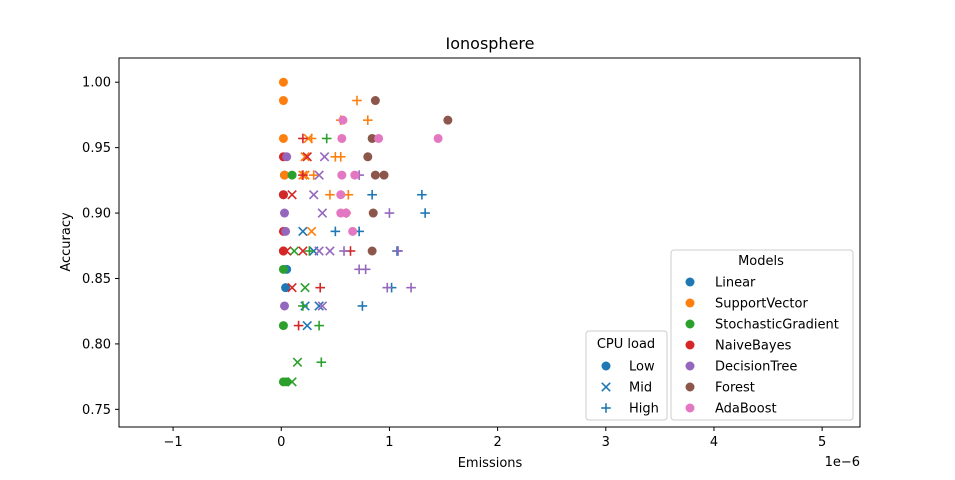 The width and height of the screenshot is (955, 480). What do you see at coordinates (640, 388) in the screenshot?
I see `legend-cpu-label: Mid` at bounding box center [640, 388].